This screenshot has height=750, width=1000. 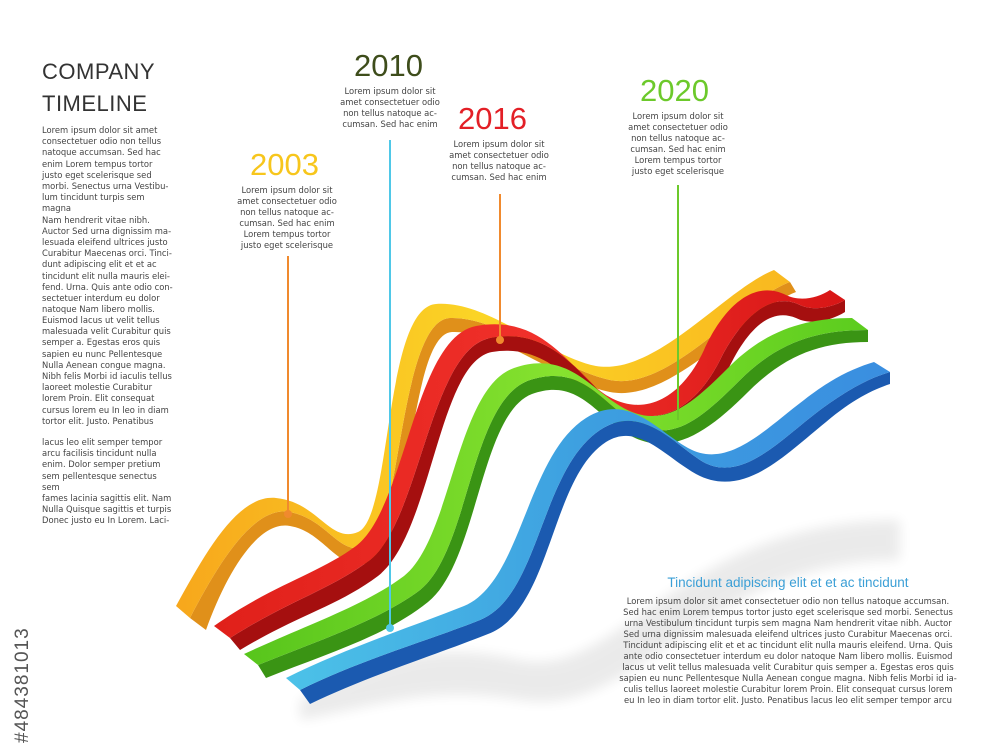 What do you see at coordinates (492, 118) in the screenshot?
I see `milestone-year-2016: 2016` at bounding box center [492, 118].